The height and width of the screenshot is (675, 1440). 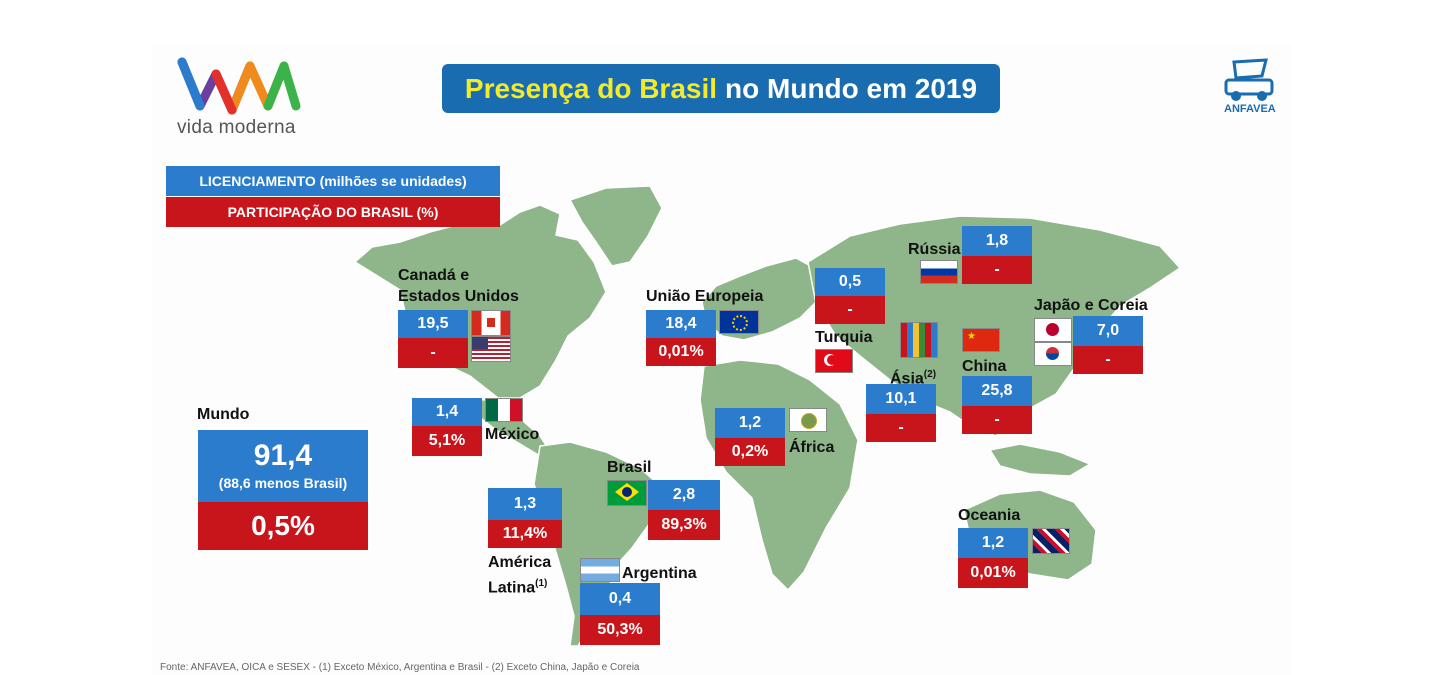 What do you see at coordinates (541, 583) in the screenshot?
I see `latin-america-footnote: (1)` at bounding box center [541, 583].